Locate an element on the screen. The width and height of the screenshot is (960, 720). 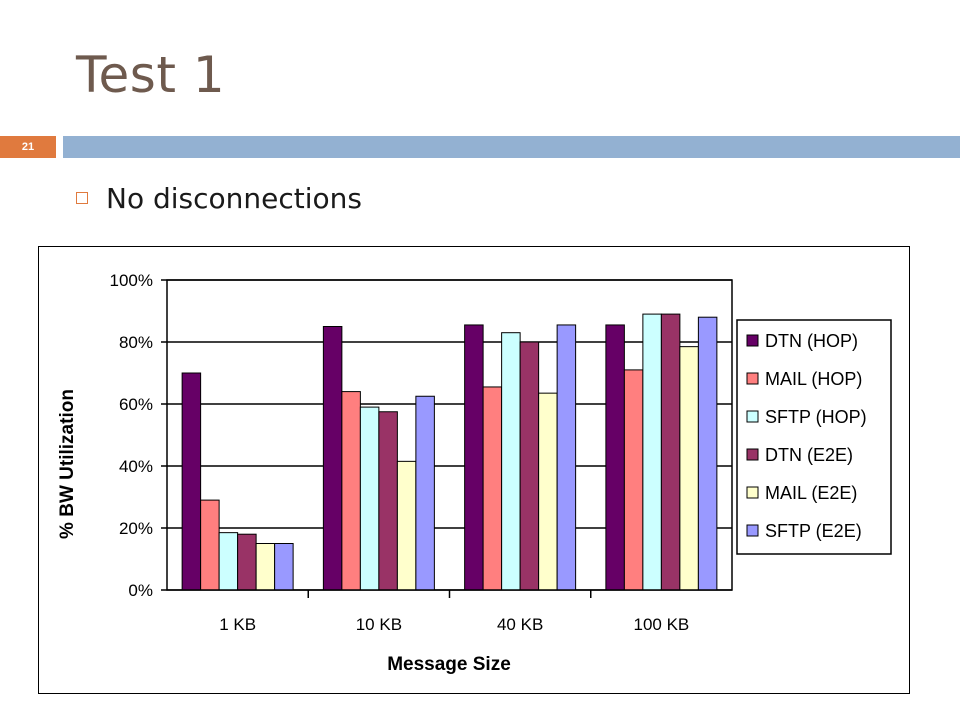
slide-title: Test 1 is located at coordinates (151, 75).